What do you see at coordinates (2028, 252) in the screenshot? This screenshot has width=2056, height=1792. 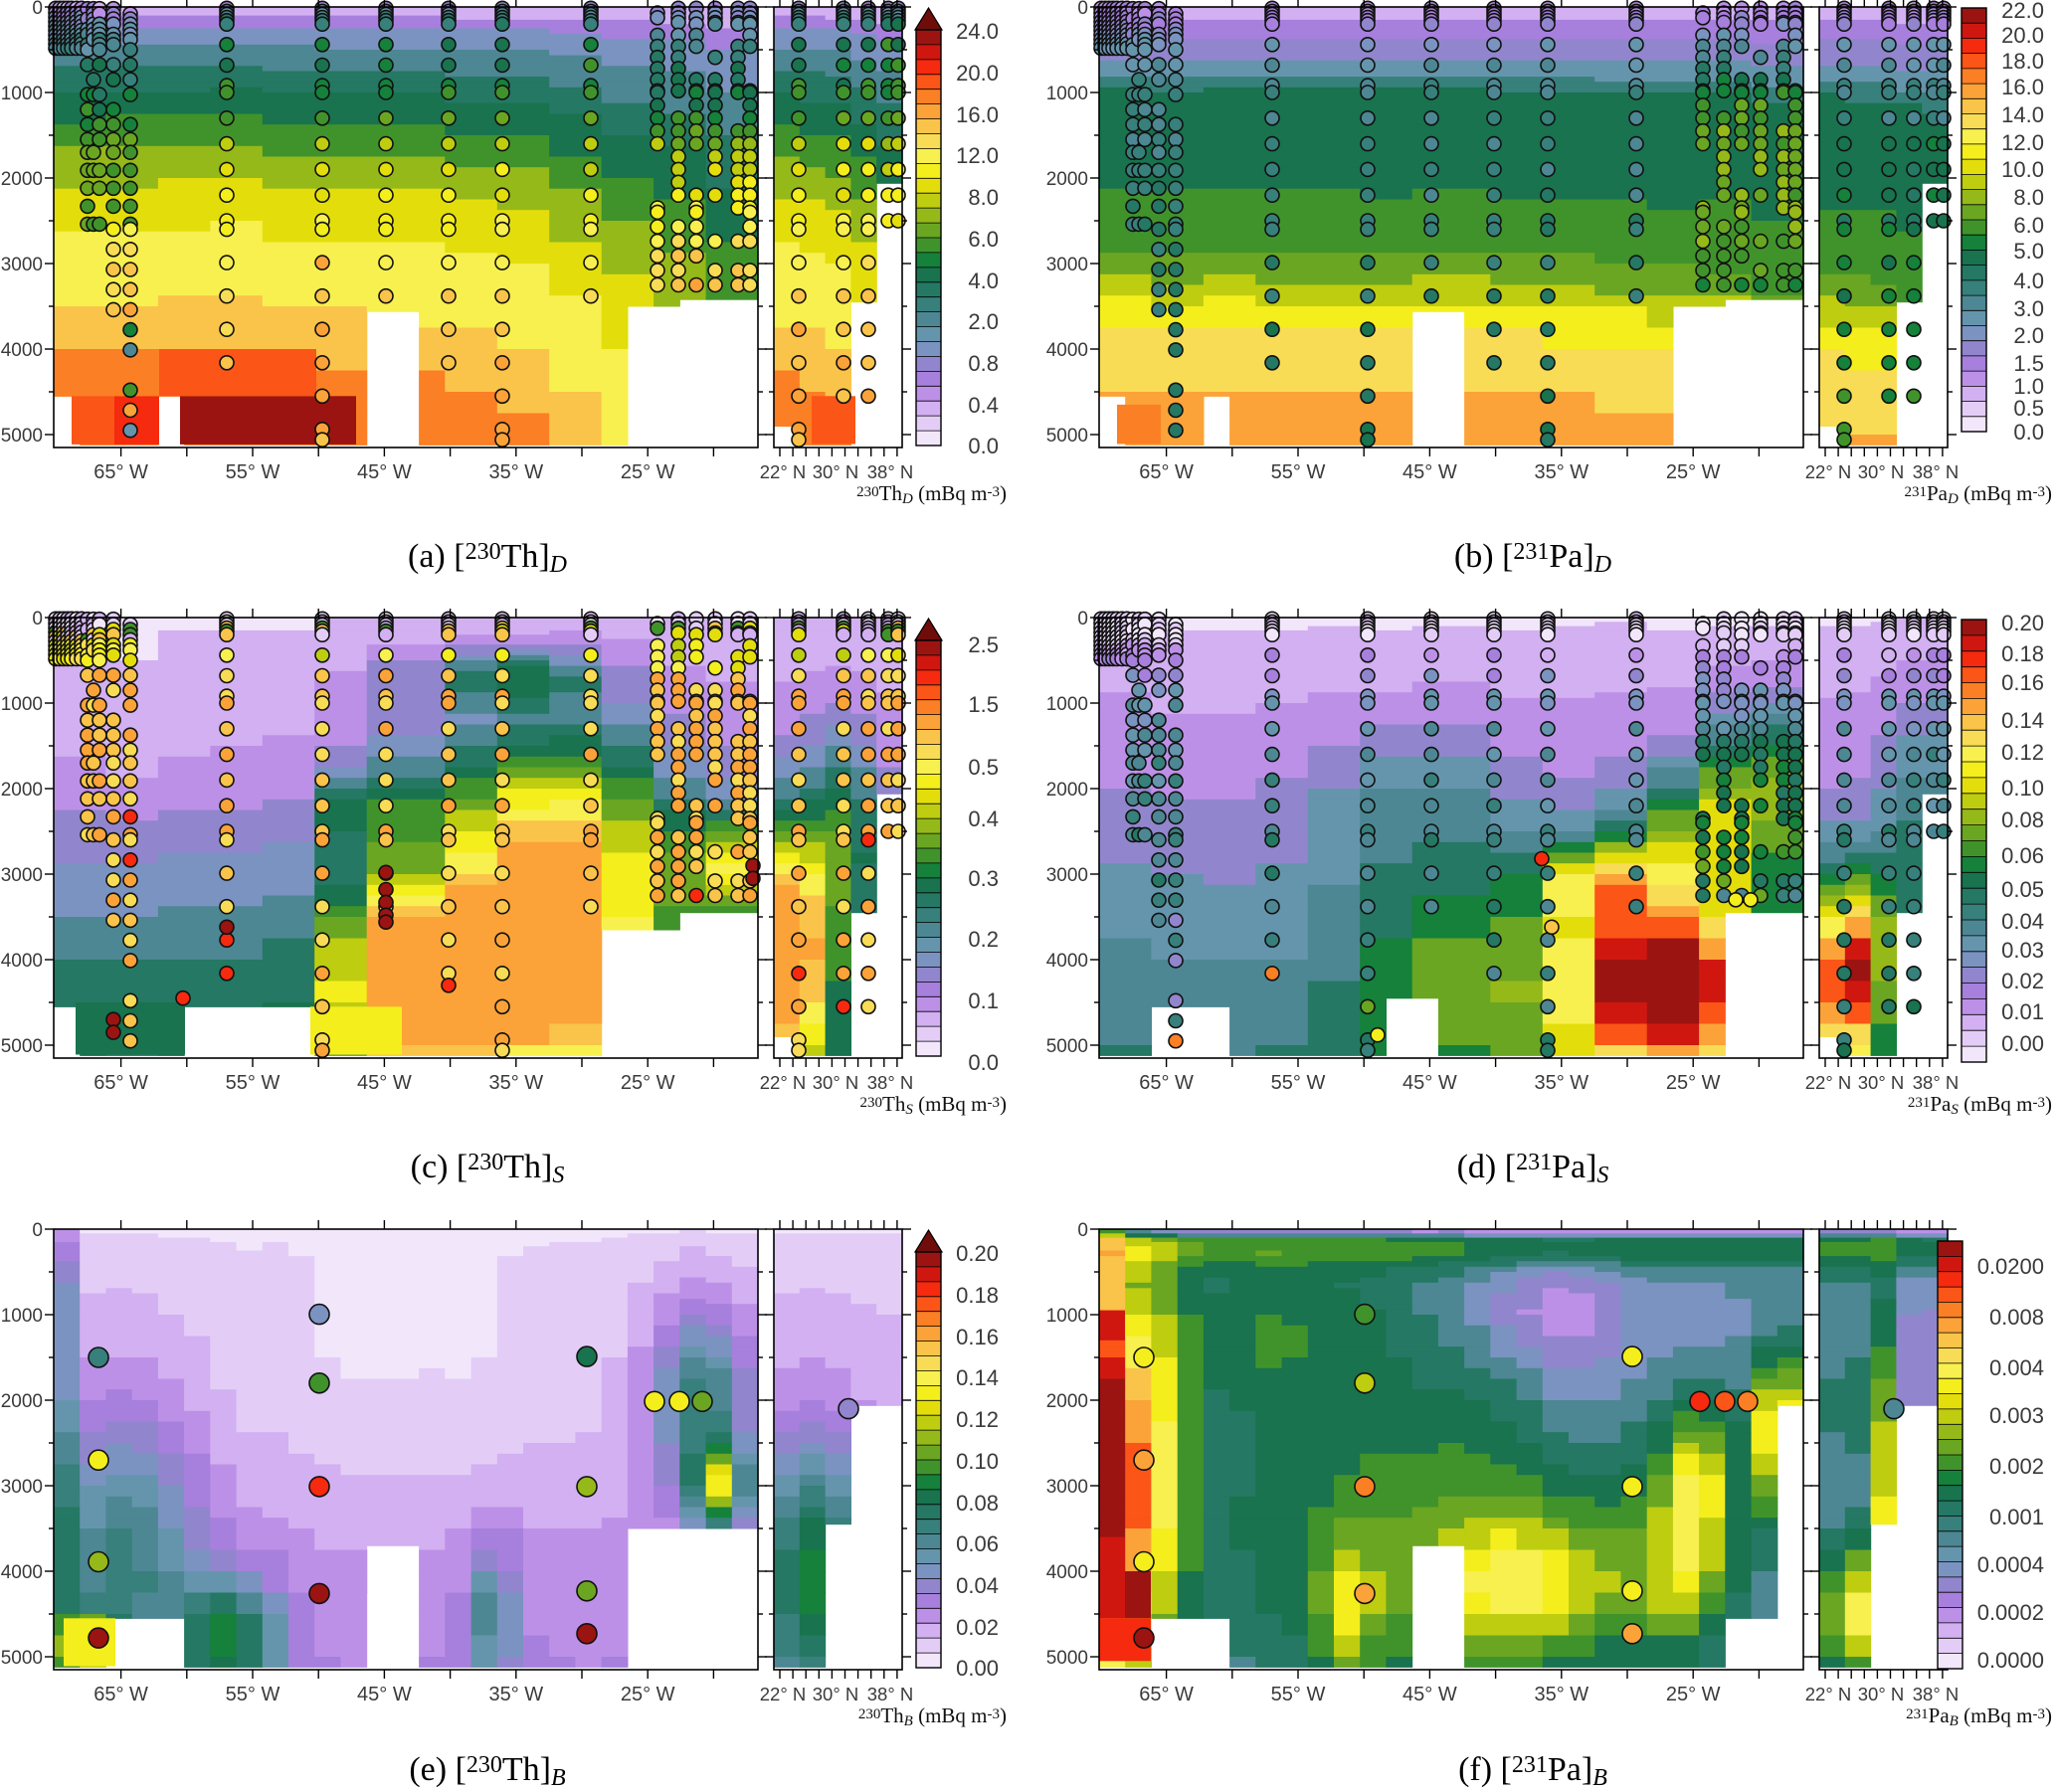 I see `svg-text: 5.0` at bounding box center [2028, 252].